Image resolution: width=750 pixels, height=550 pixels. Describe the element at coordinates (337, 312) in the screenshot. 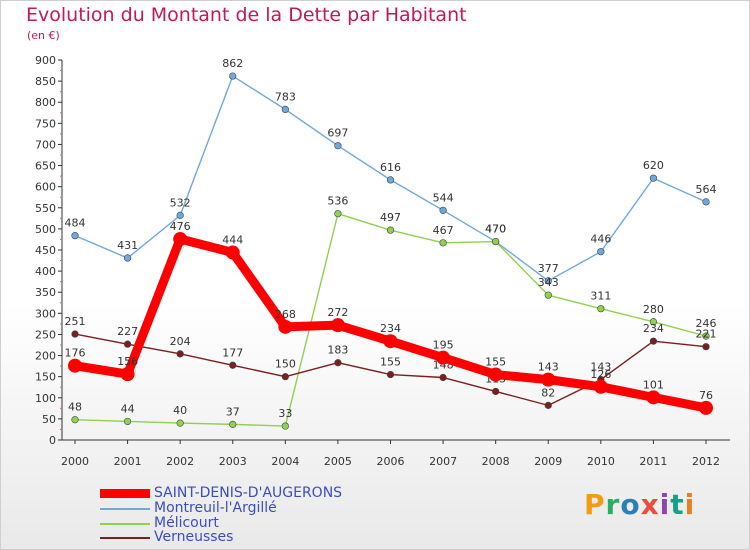

I see `data-label: 272` at that location.